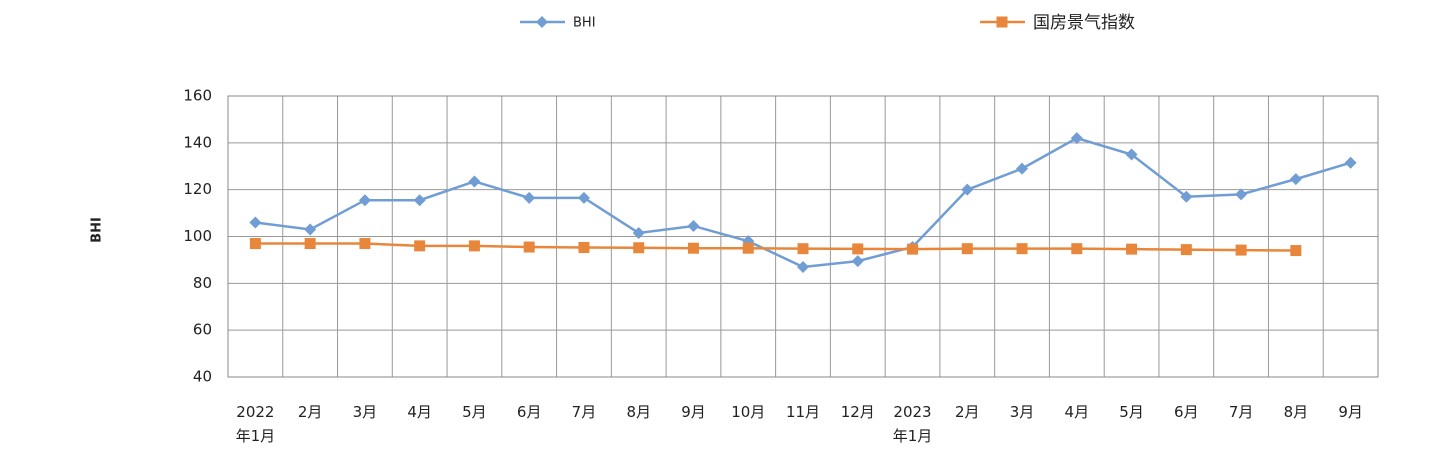 The image size is (1430, 476). I want to click on y-tick-label: 60, so click(202, 330).